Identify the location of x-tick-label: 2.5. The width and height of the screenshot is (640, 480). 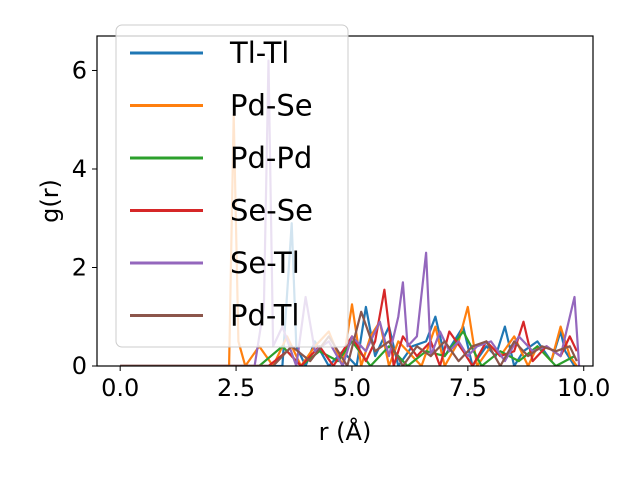
(236, 388).